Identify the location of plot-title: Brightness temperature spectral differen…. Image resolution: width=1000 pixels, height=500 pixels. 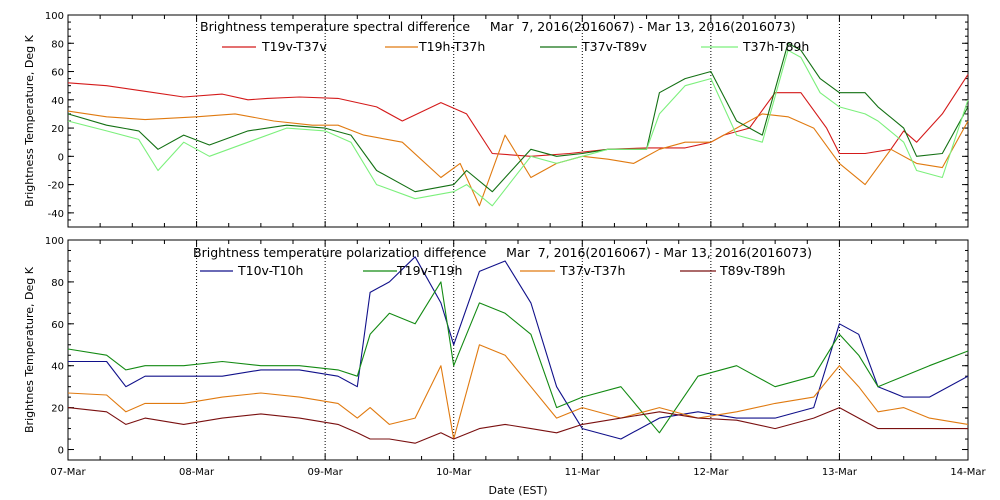
(498, 26).